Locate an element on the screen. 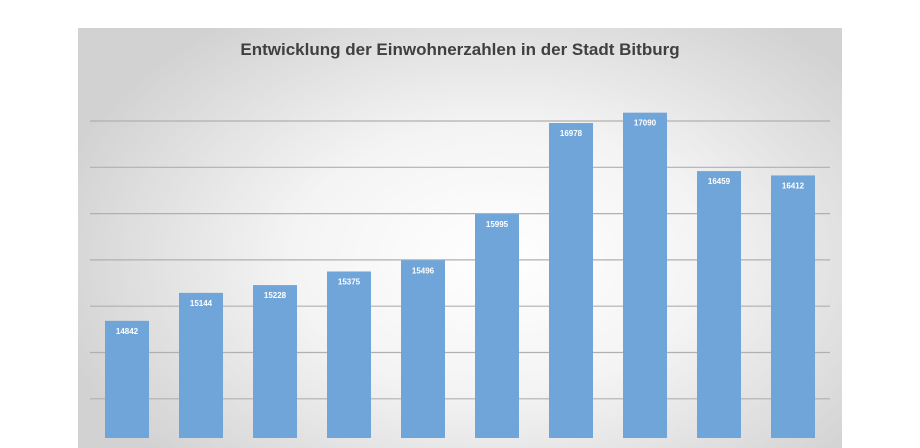 Image resolution: width=920 pixels, height=448 pixels. data-label: 16978 is located at coordinates (571, 133).